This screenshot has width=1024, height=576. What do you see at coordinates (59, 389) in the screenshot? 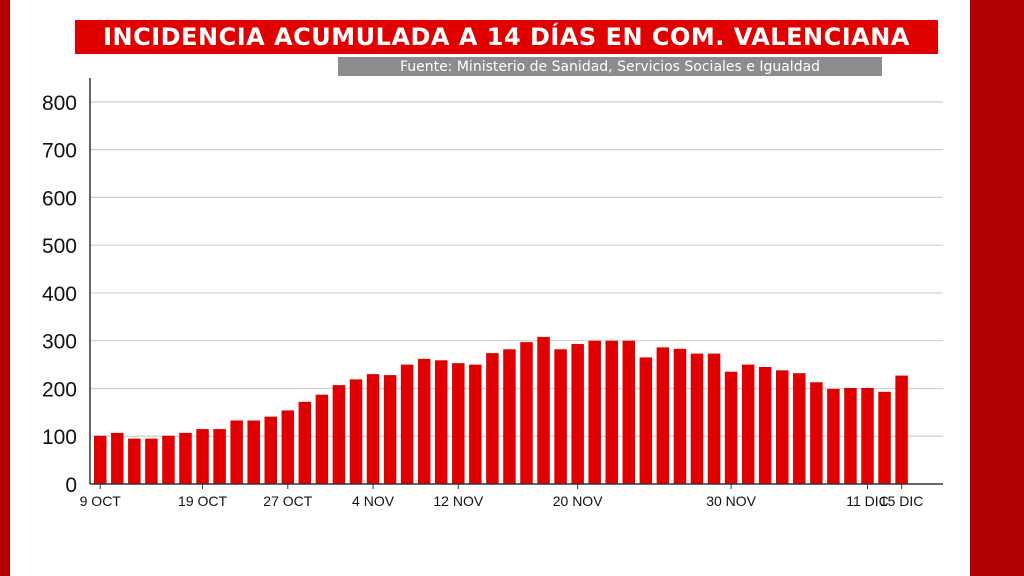
I see `y-tick-label: 200` at bounding box center [59, 389].